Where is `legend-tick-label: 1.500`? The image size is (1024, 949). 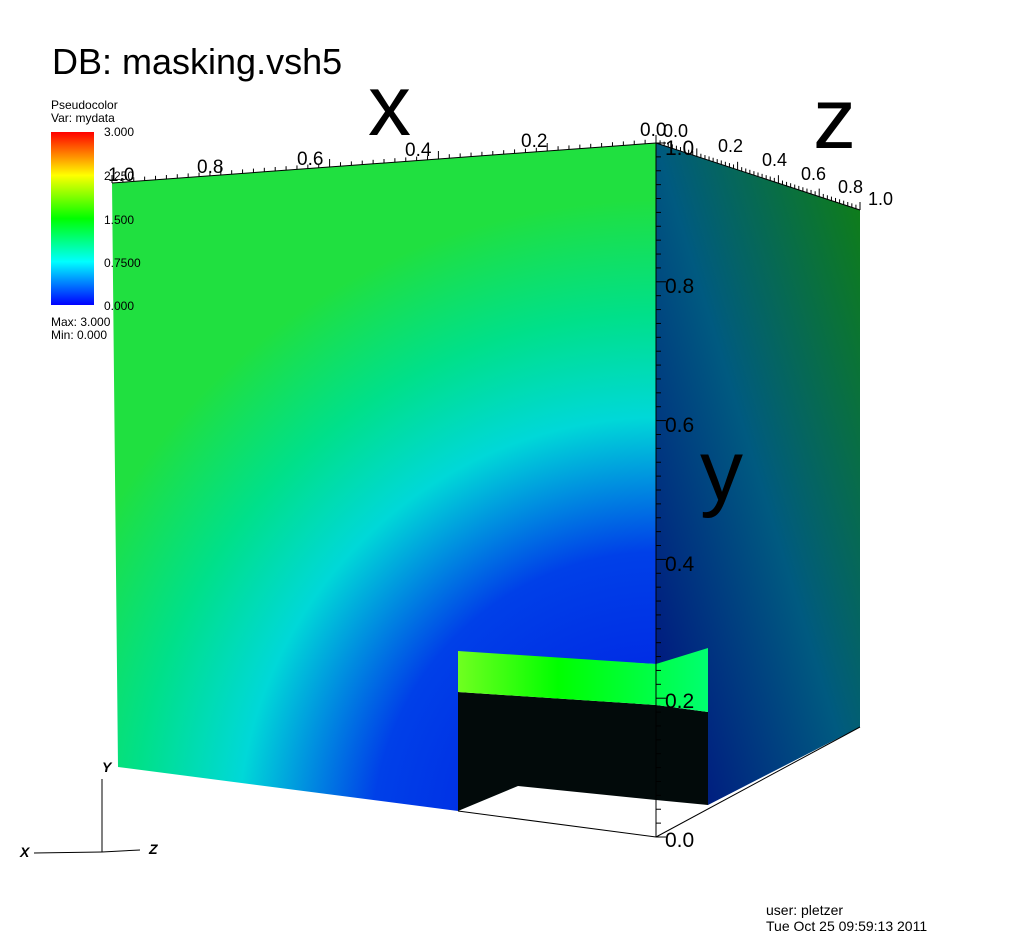 legend-tick-label: 1.500 is located at coordinates (119, 220).